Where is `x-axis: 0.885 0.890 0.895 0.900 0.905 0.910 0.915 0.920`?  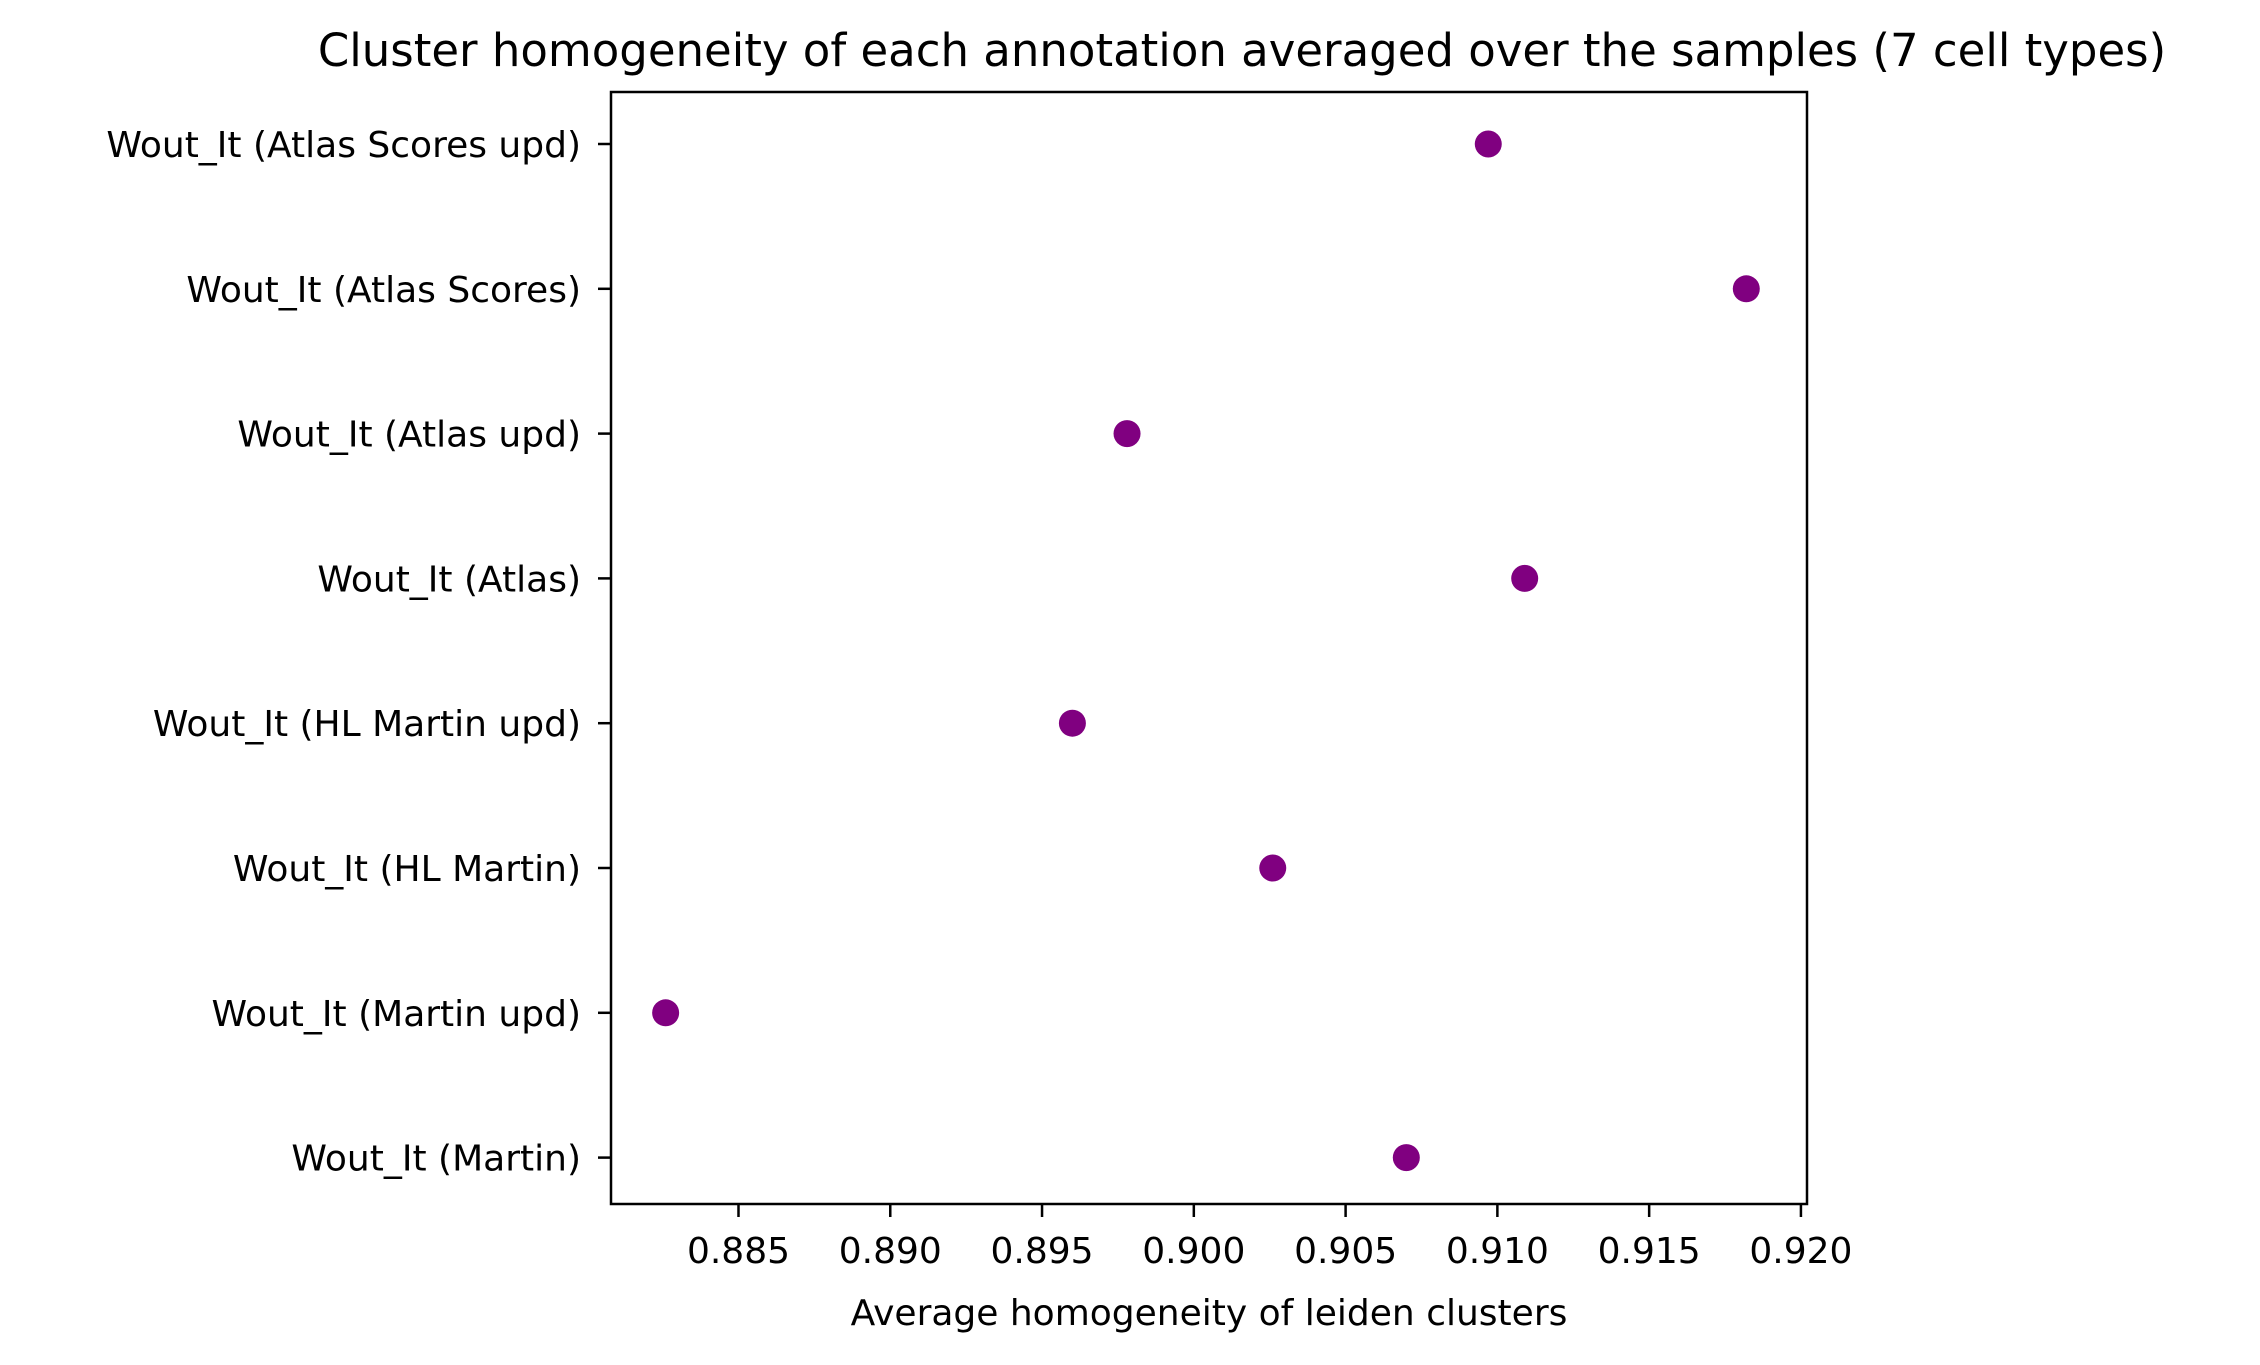 x-axis: 0.885 0.890 0.895 0.900 0.905 0.910 0.915 0.920 is located at coordinates (1269, 1238).